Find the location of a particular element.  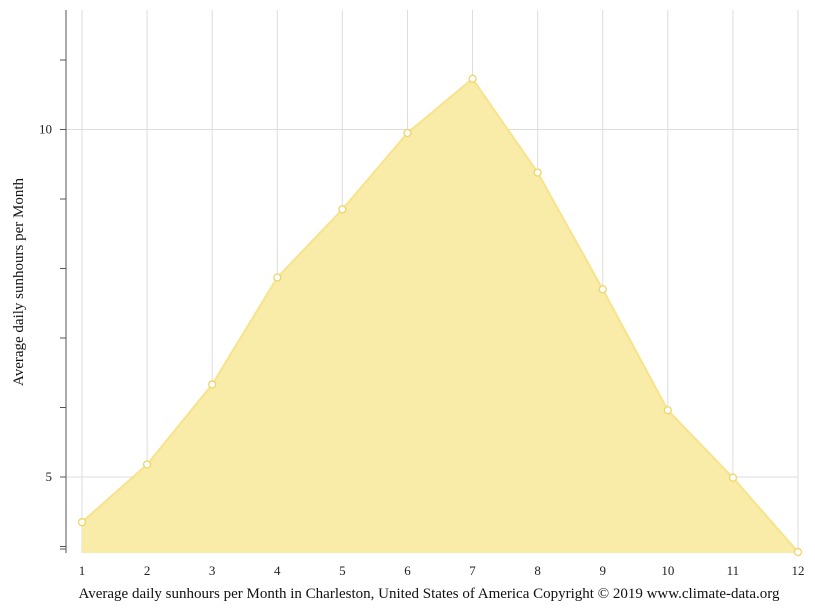

y-tick-label: 5 is located at coordinates (49, 476).